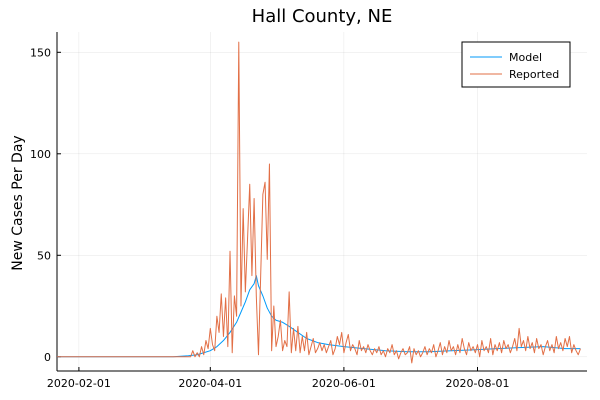 This screenshot has height=400, width=600. I want to click on legend-box, so click(516, 64).